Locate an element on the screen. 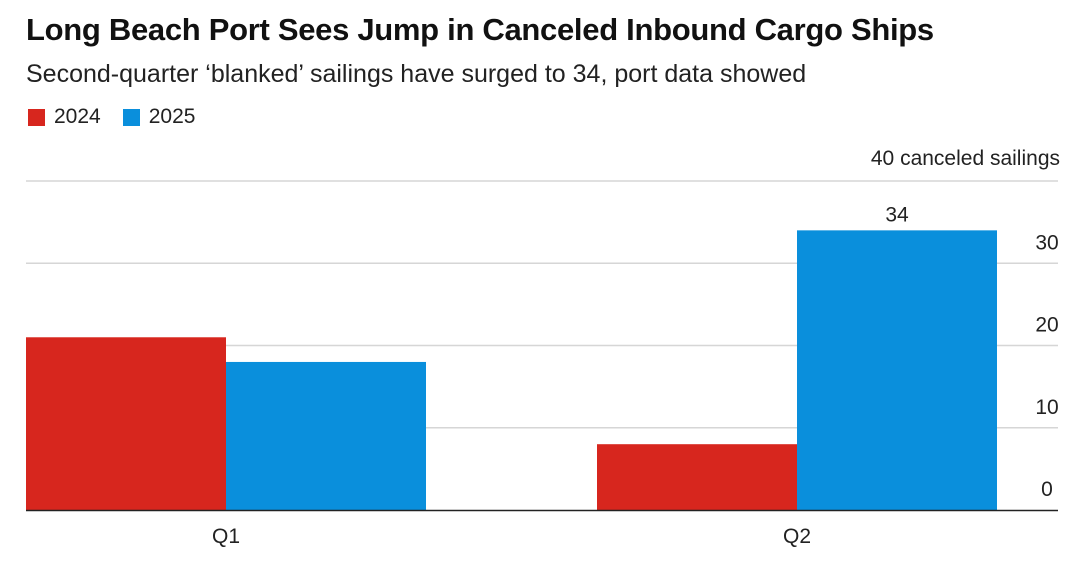  bar-q2-2024 is located at coordinates (697, 477).